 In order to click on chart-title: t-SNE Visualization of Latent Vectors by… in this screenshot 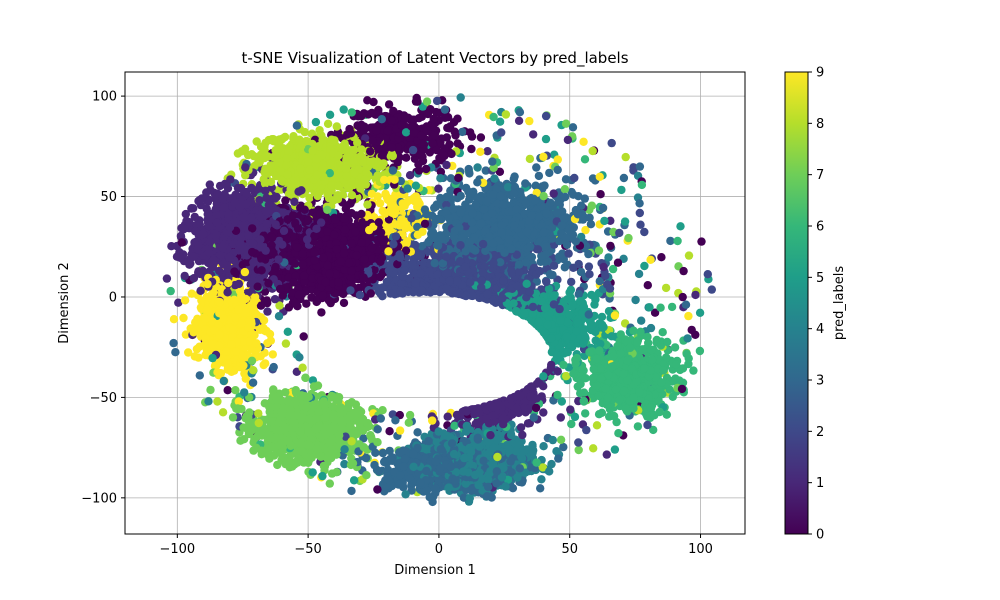, I will do `click(434, 58)`.